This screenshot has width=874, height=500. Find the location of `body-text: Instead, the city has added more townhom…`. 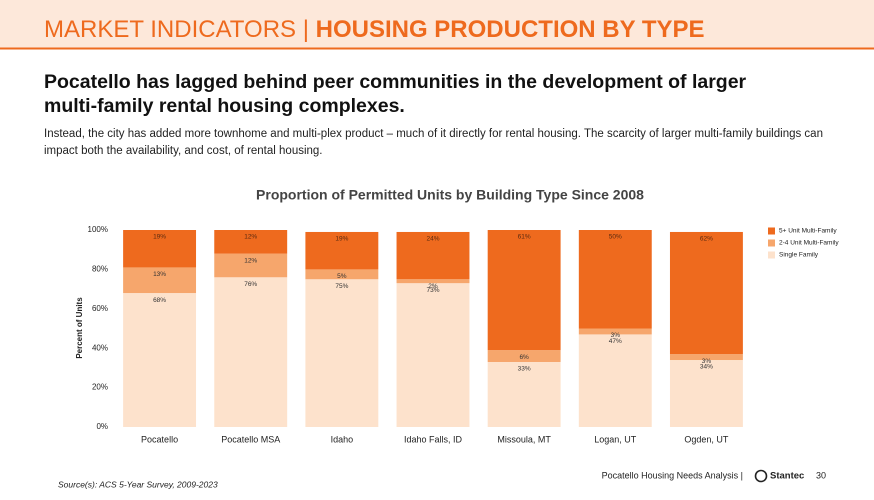

body-text: Instead, the city has added more townhom… is located at coordinates (433, 142).